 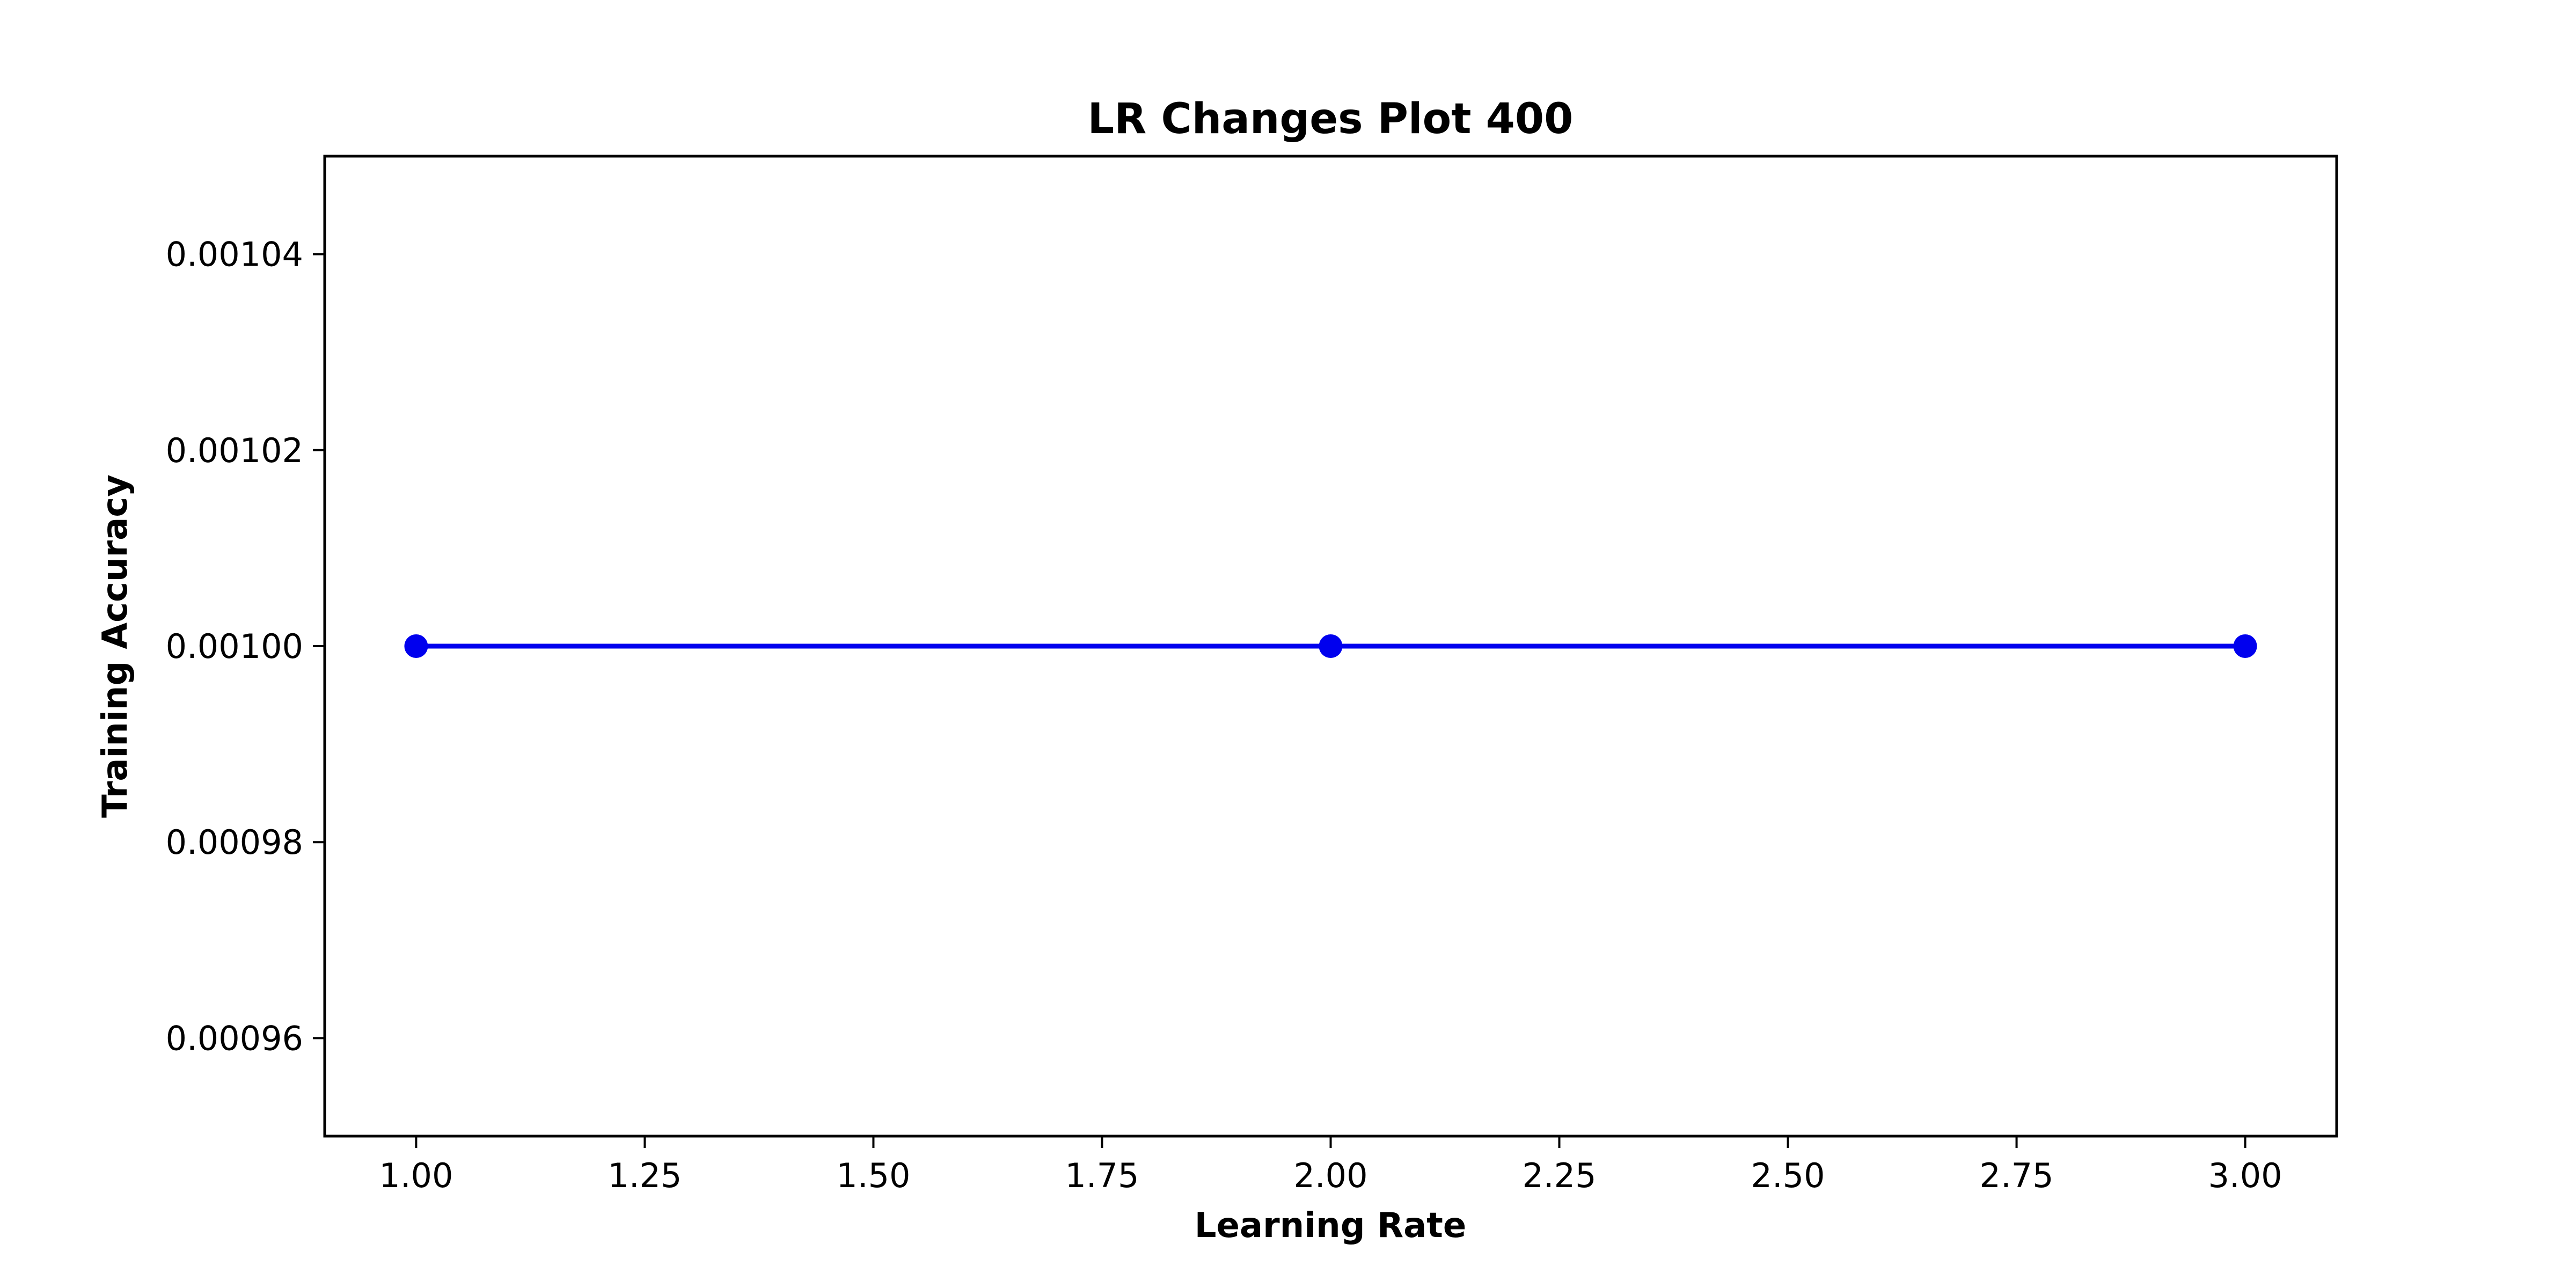 I want to click on x-tick-label: 2.50, so click(x=1788, y=1175).